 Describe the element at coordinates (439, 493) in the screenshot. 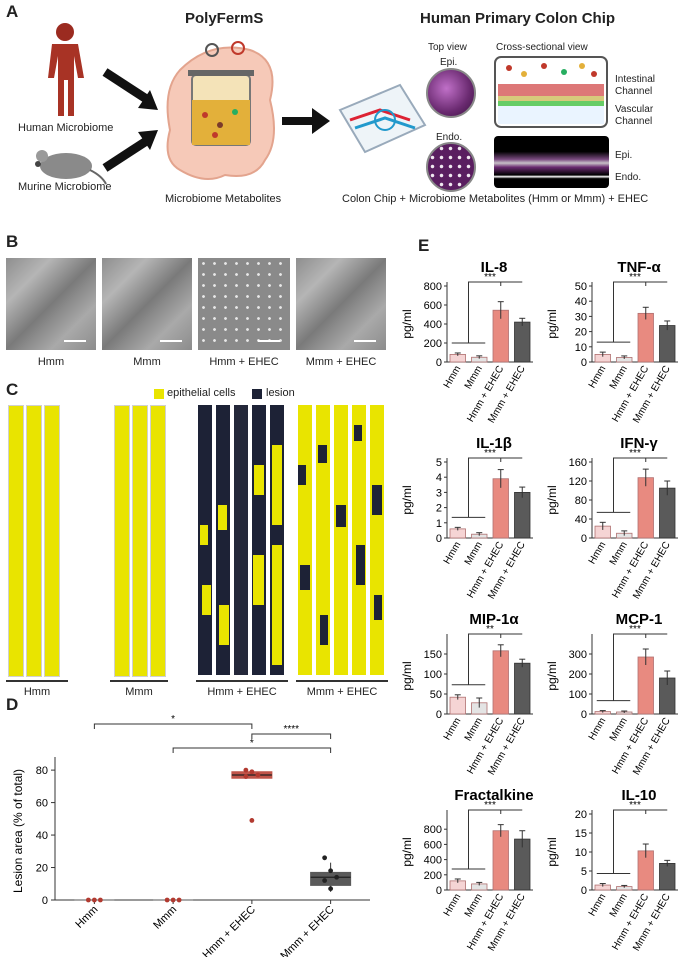

I see `y-tick-label: 3` at that location.